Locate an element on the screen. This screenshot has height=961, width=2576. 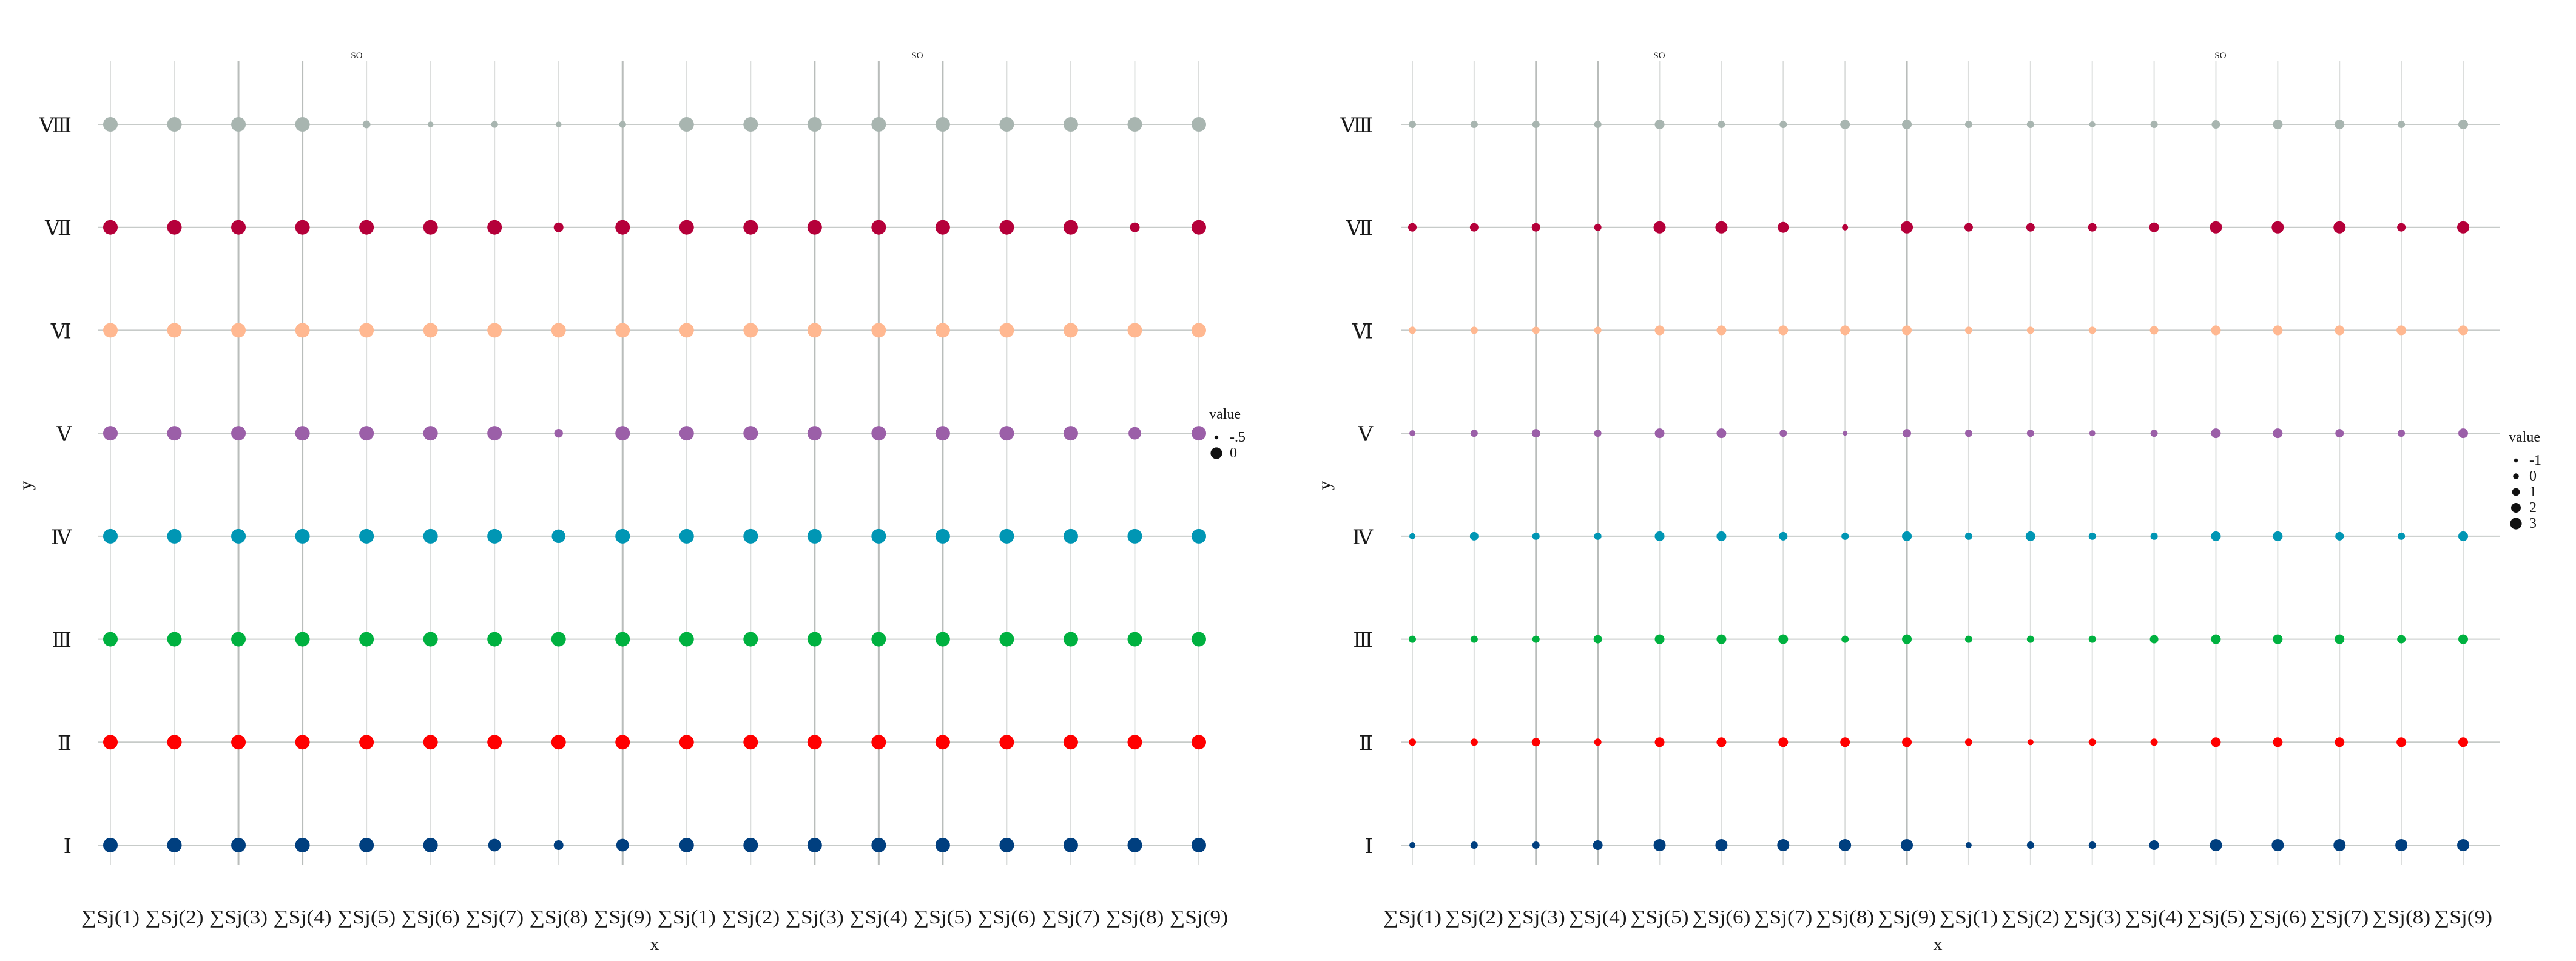
x-tick-label: ∑Sj(4) is located at coordinates (1598, 917).